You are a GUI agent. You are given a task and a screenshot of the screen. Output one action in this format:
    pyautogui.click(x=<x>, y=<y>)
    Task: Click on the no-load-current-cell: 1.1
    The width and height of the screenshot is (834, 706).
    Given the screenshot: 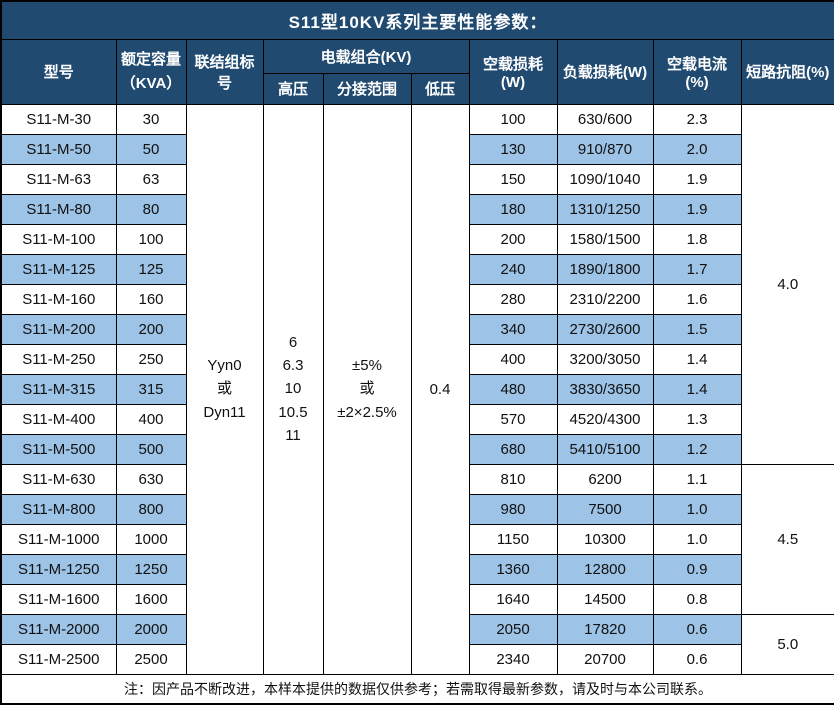 What is the action you would take?
    pyautogui.click(x=697, y=479)
    